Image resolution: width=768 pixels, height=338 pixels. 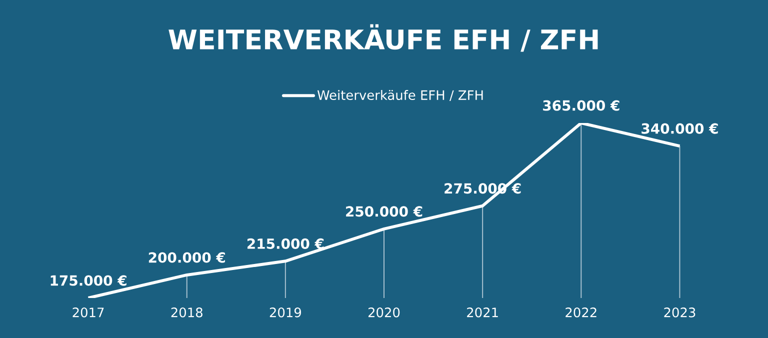 What do you see at coordinates (581, 105) in the screenshot?
I see `data-label: 365.000 €` at bounding box center [581, 105].